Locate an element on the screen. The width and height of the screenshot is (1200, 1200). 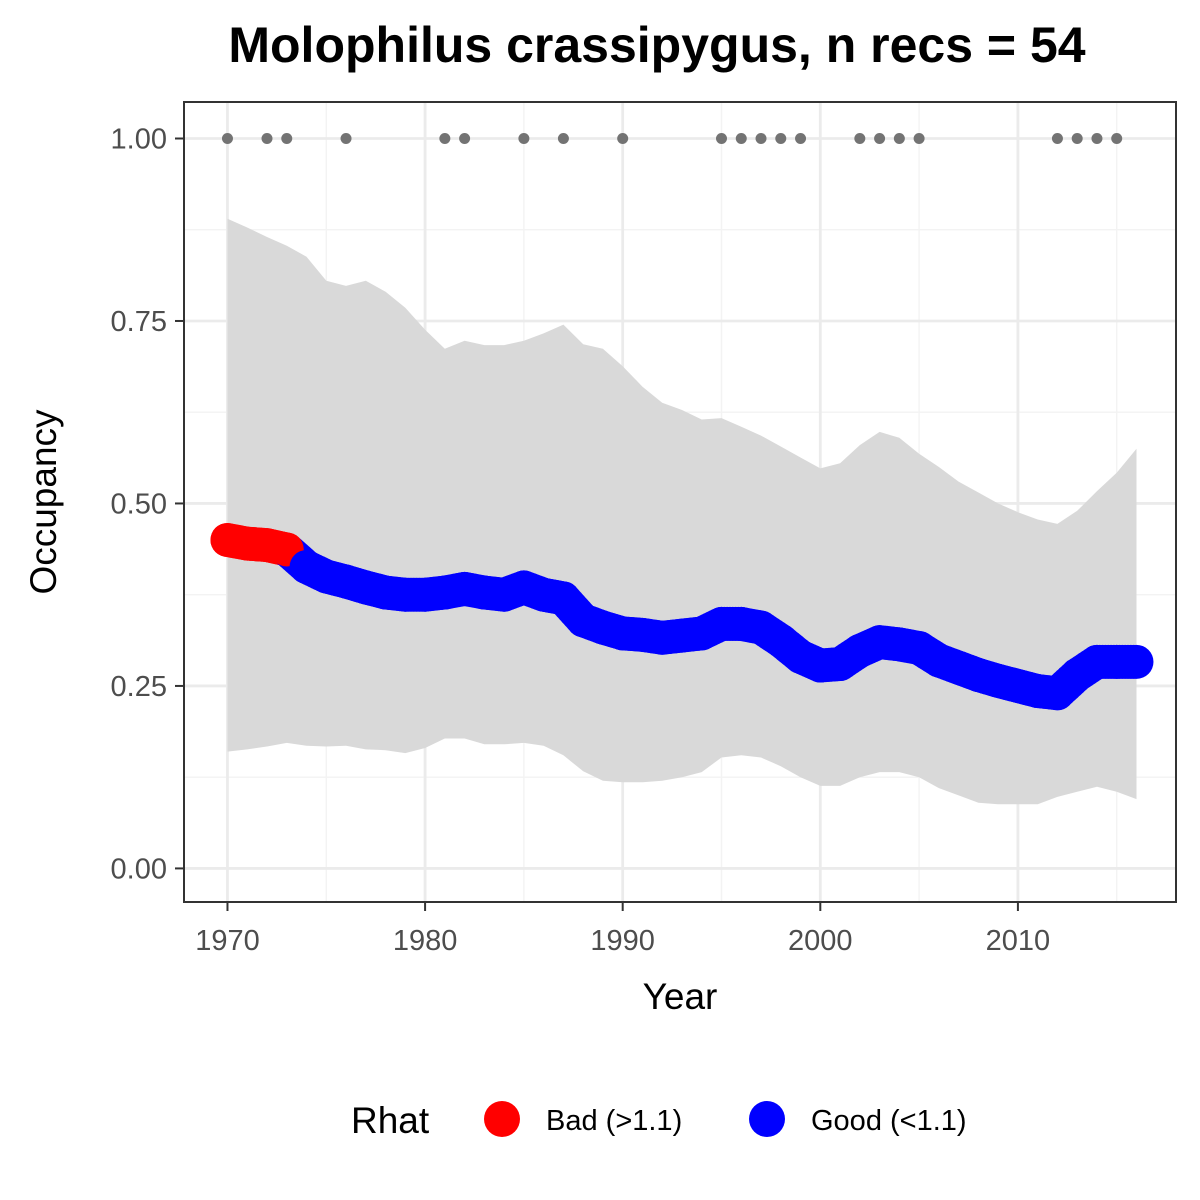
x-axis-title: Year is located at coordinates (680, 996).